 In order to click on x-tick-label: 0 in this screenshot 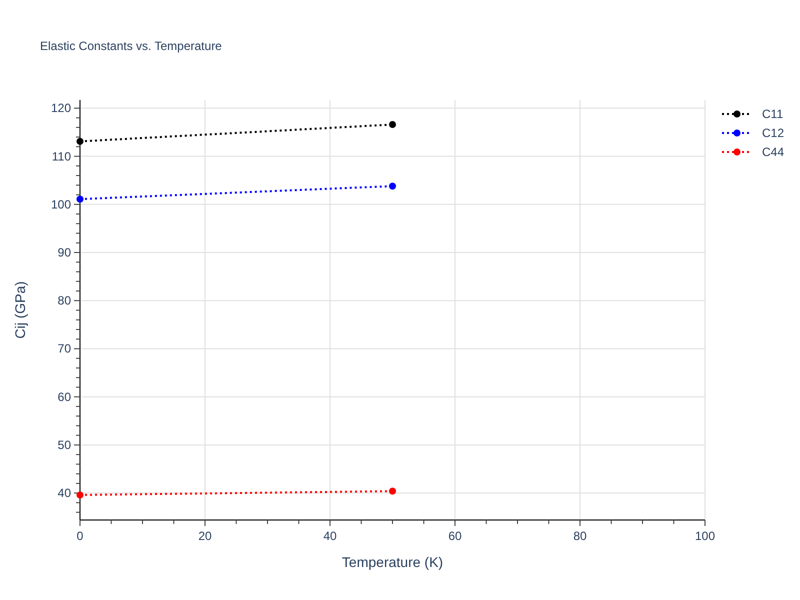, I will do `click(80, 536)`.